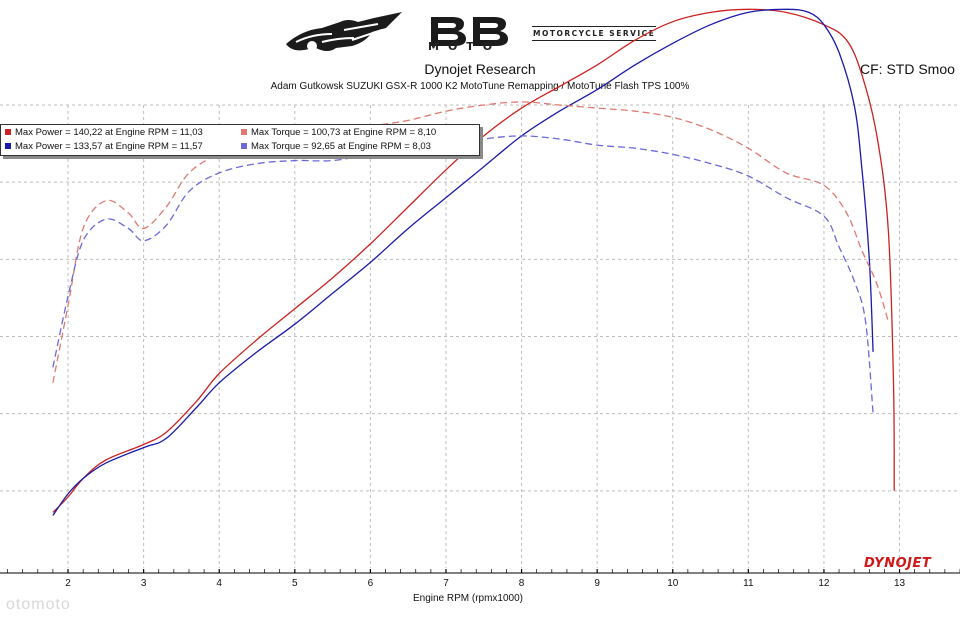  Describe the element at coordinates (341, 146) in the screenshot. I see `legend-text-torque-run2: Max Torque = 92,65 at Engine RPM = 8,03` at that location.